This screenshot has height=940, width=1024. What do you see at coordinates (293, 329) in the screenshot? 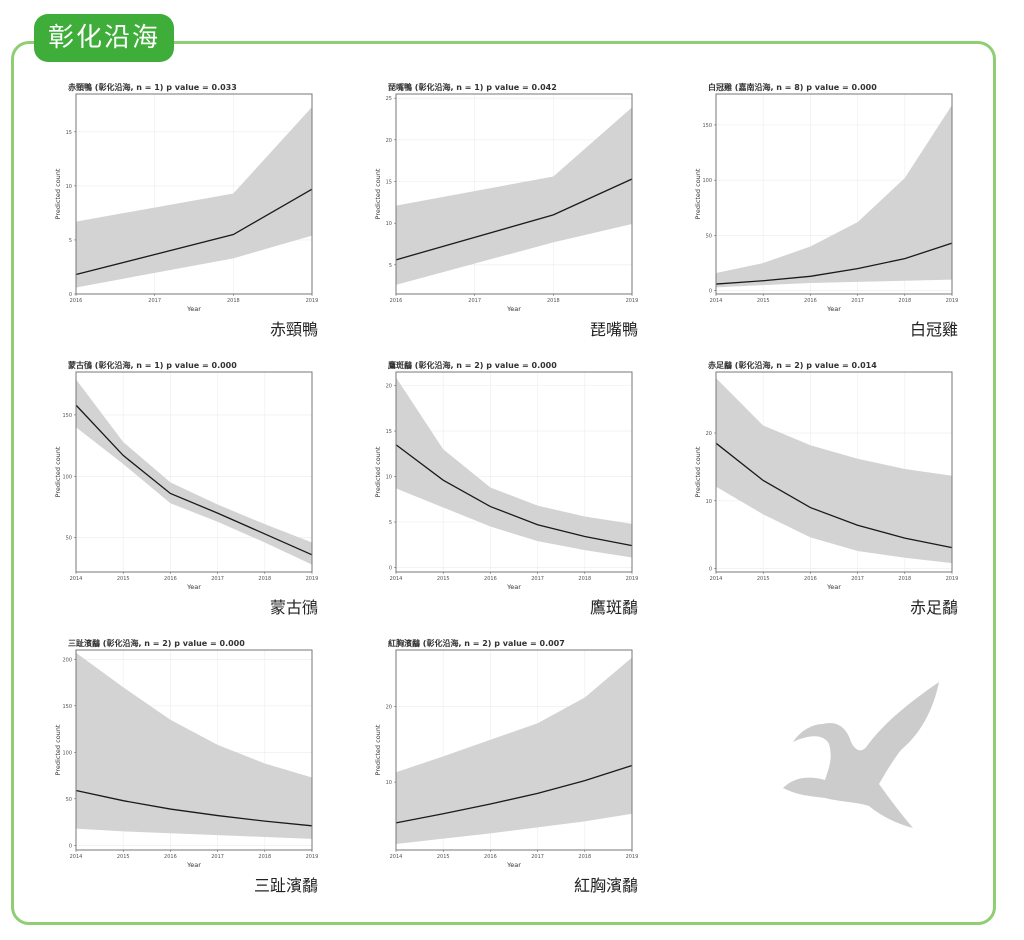
I see `species-name: 赤頸鴨` at bounding box center [293, 329].